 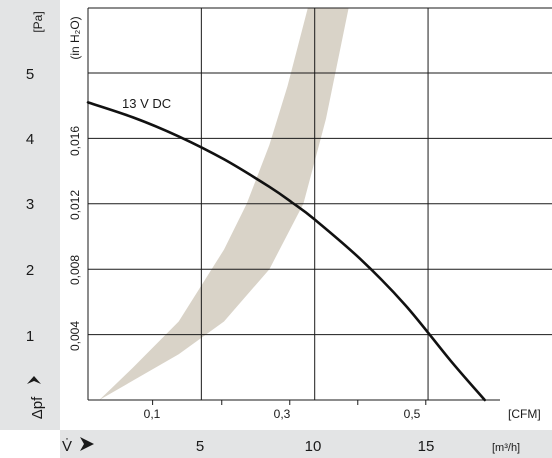 I want to click on x-tick-label-cfm-03: 0,3, so click(x=282, y=414).